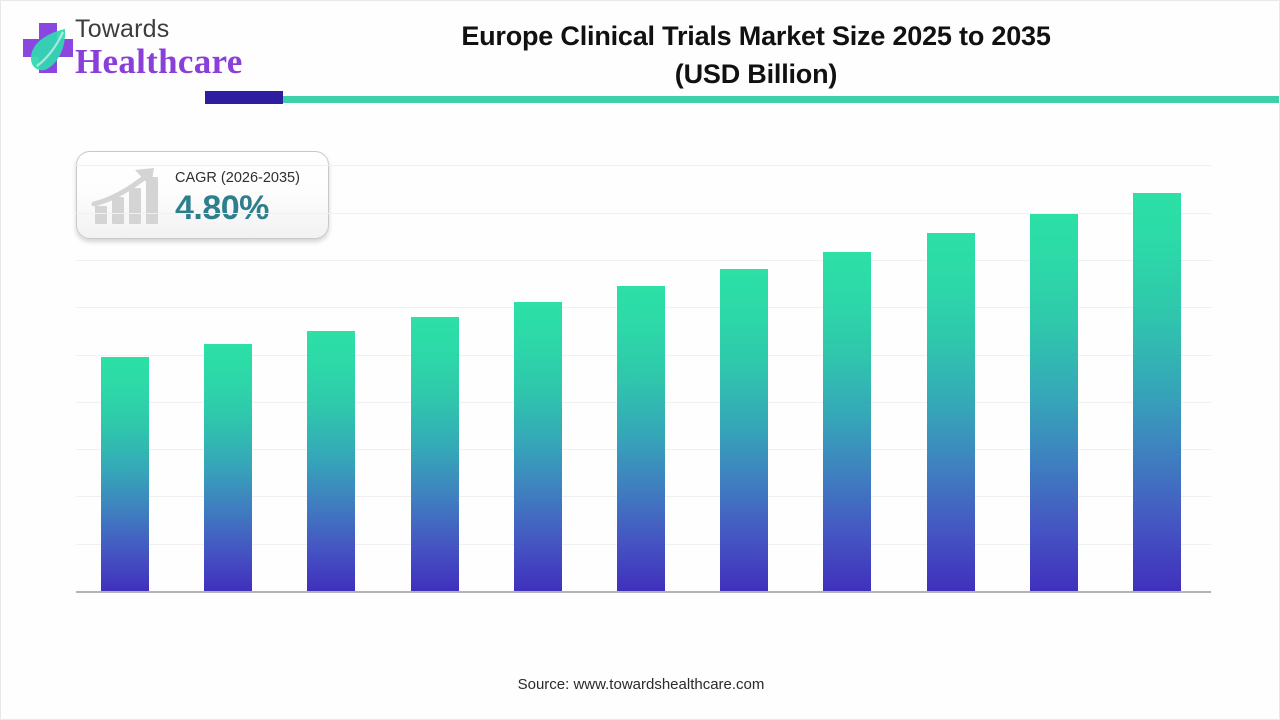  Describe the element at coordinates (756, 74) in the screenshot. I see `page-title-line-2: (USD Billion)` at that location.